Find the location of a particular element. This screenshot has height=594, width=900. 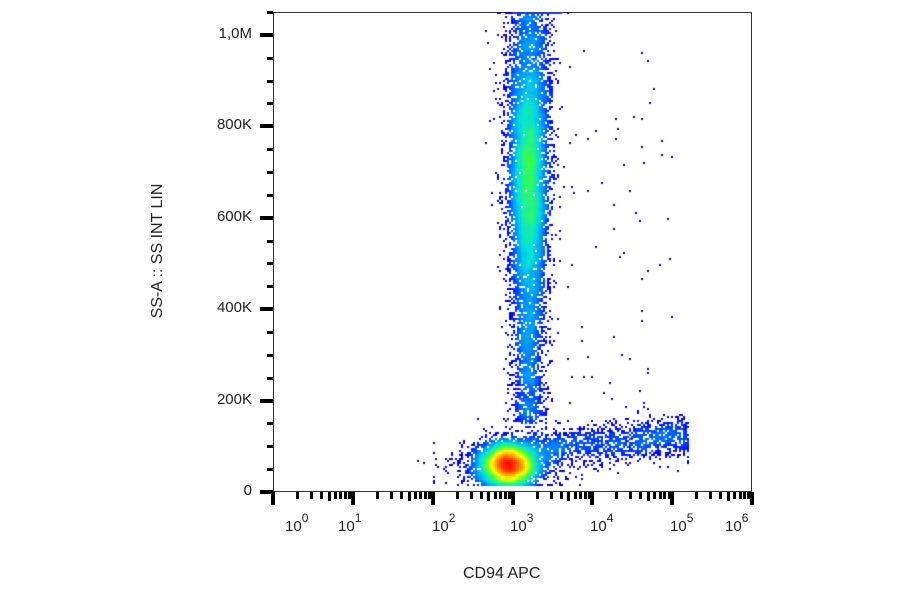

y-tick-label: 800K is located at coordinates (234, 125).